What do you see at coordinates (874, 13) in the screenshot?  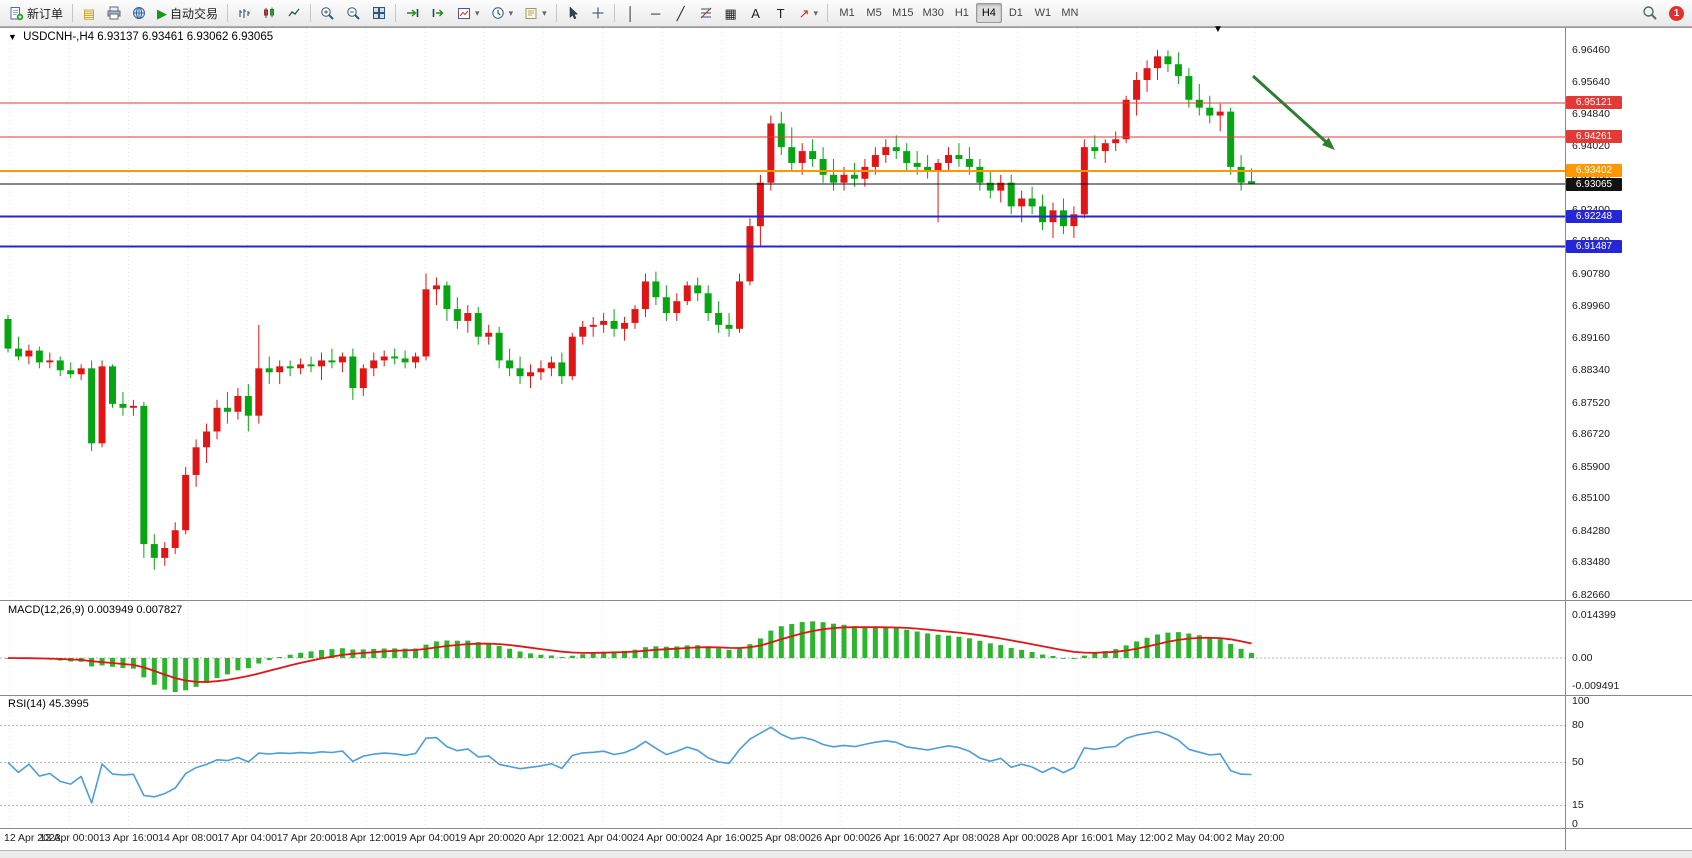 I see `timeframe-m5-button: M5` at bounding box center [874, 13].